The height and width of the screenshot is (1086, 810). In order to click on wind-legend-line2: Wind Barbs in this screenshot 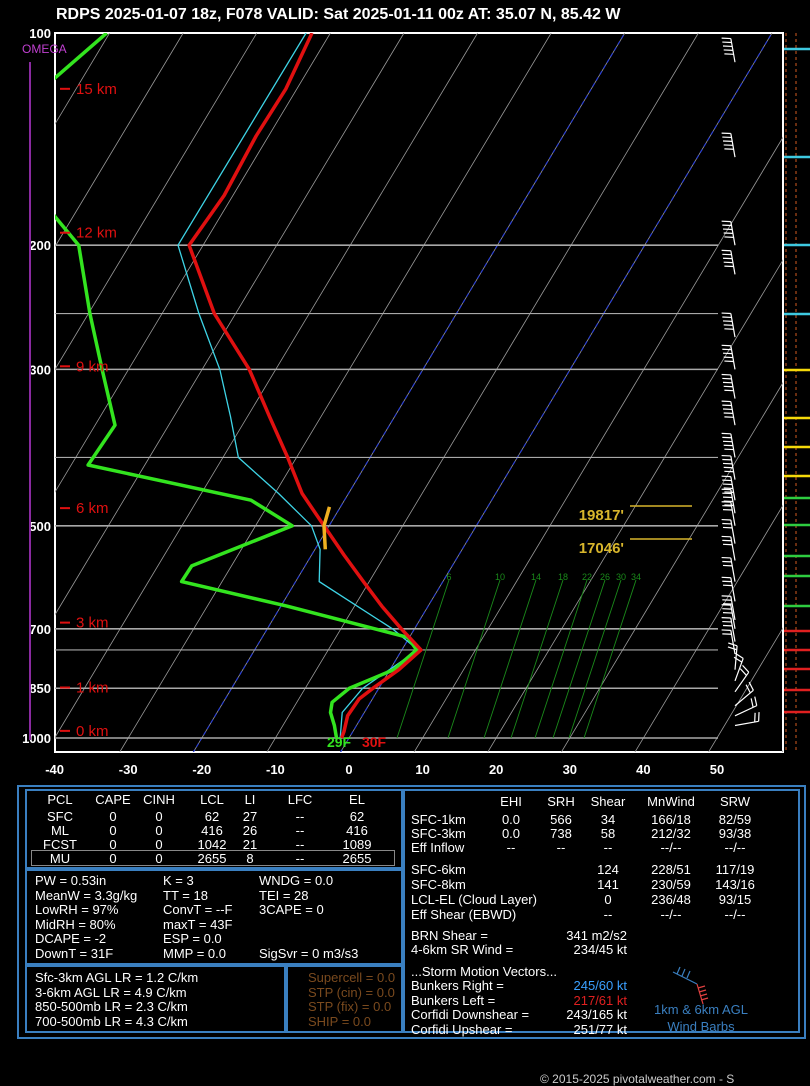, I will do `click(701, 1026)`.